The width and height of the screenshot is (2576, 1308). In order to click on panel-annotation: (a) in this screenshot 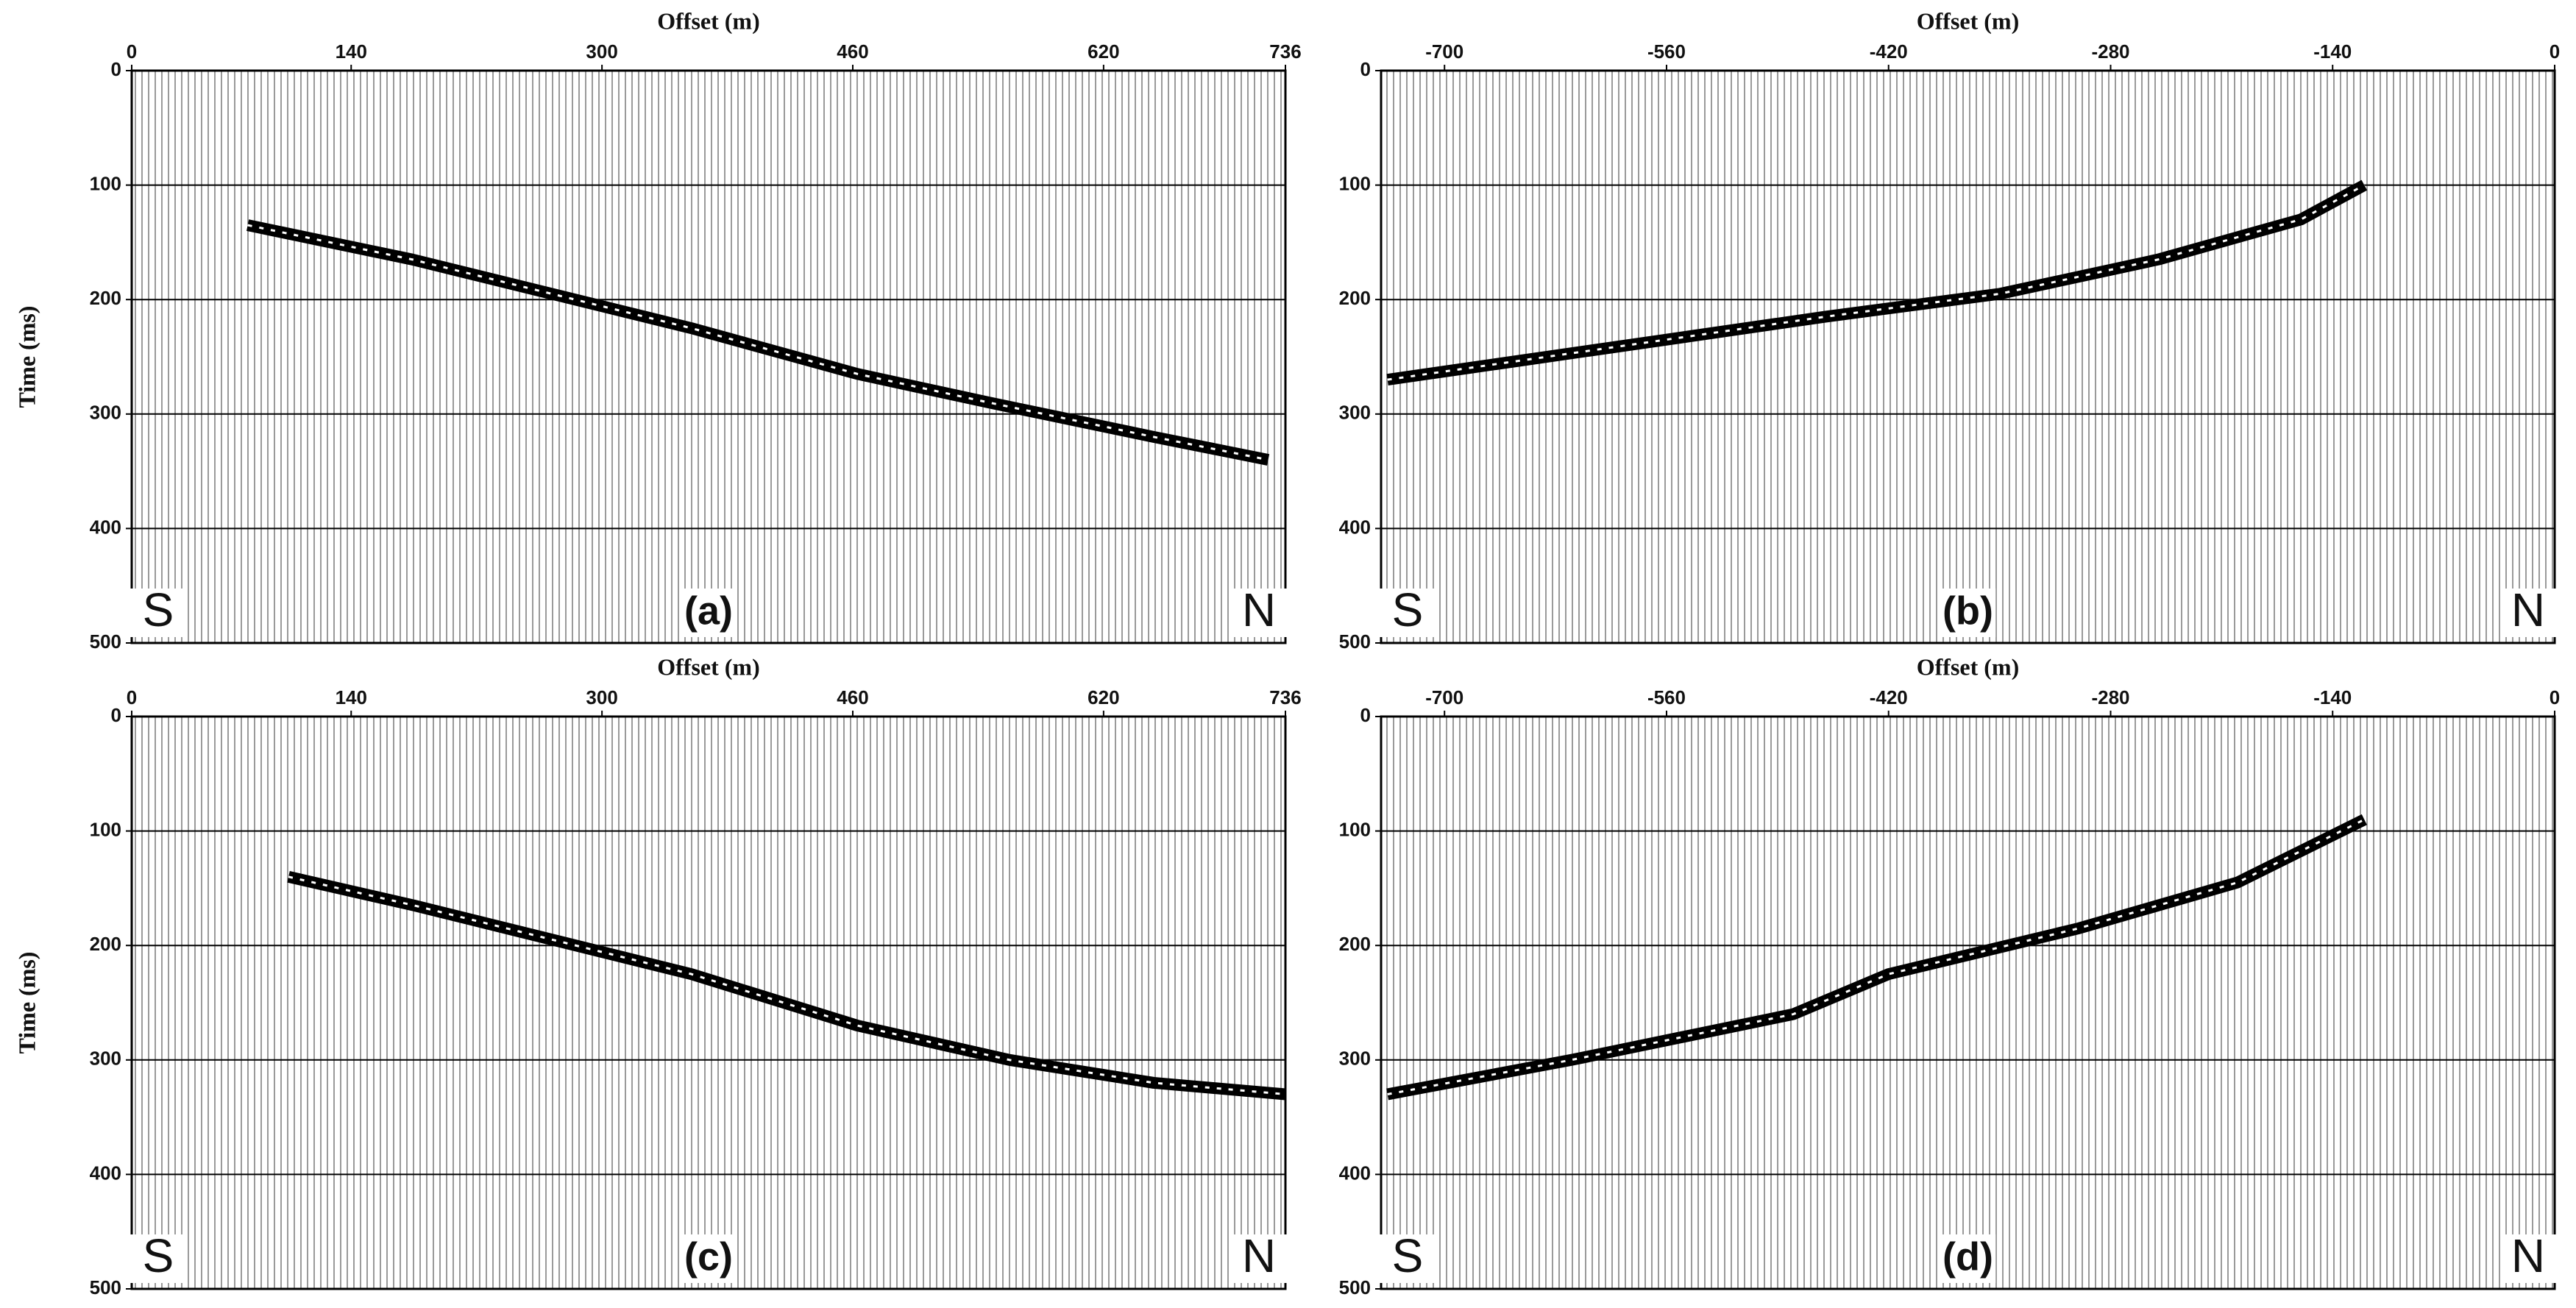, I will do `click(708, 611)`.